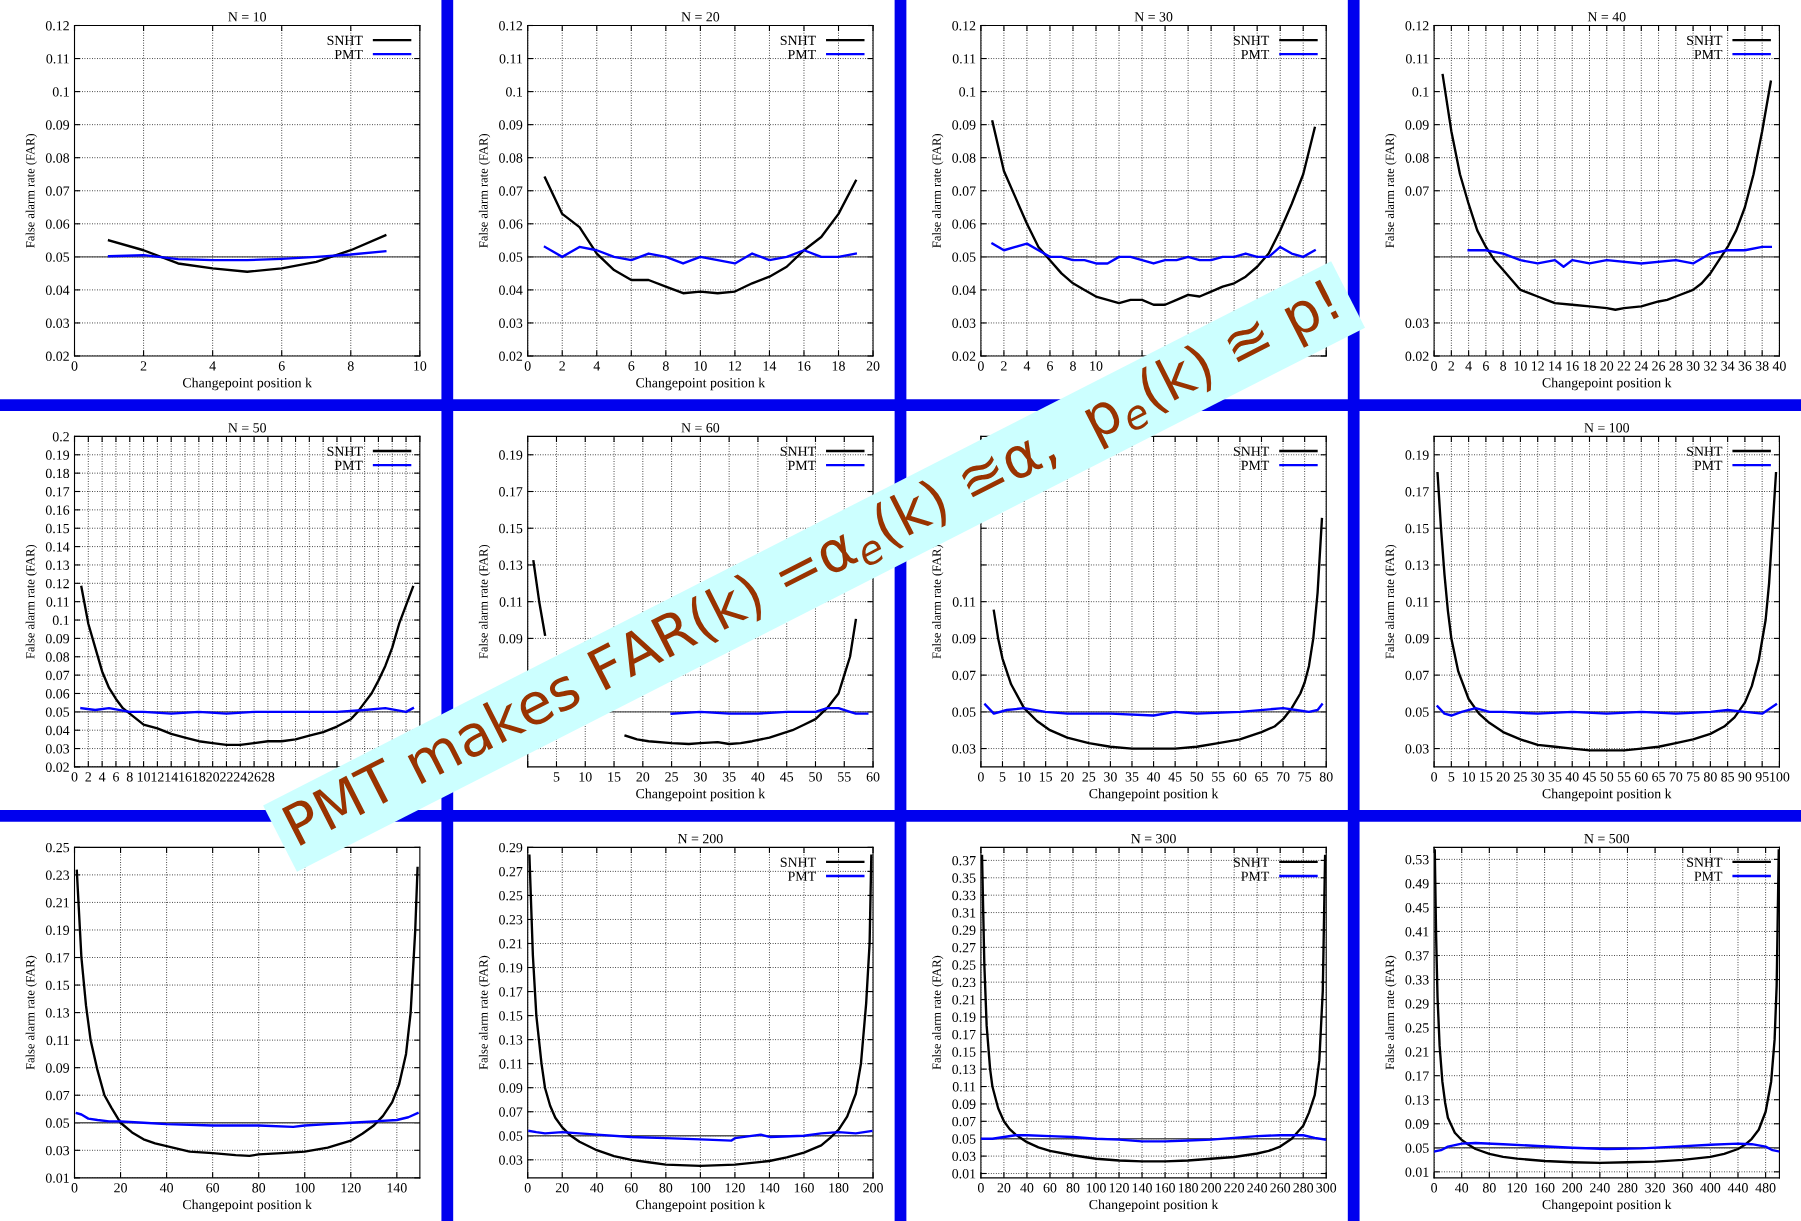  What do you see at coordinates (1762, 366) in the screenshot?
I see `x-tick-label: 38` at bounding box center [1762, 366].